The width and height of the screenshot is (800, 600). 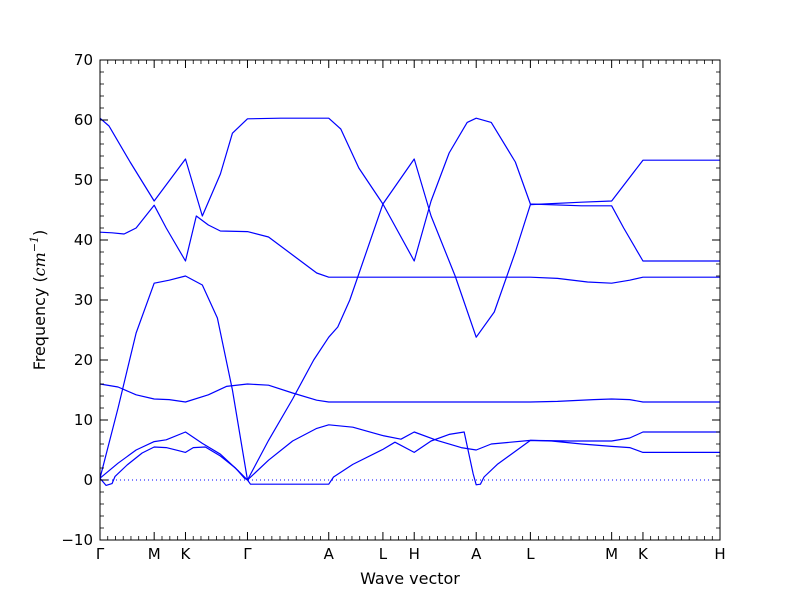 What do you see at coordinates (83, 300) in the screenshot?
I see `y-tick-label: 30` at bounding box center [83, 300].